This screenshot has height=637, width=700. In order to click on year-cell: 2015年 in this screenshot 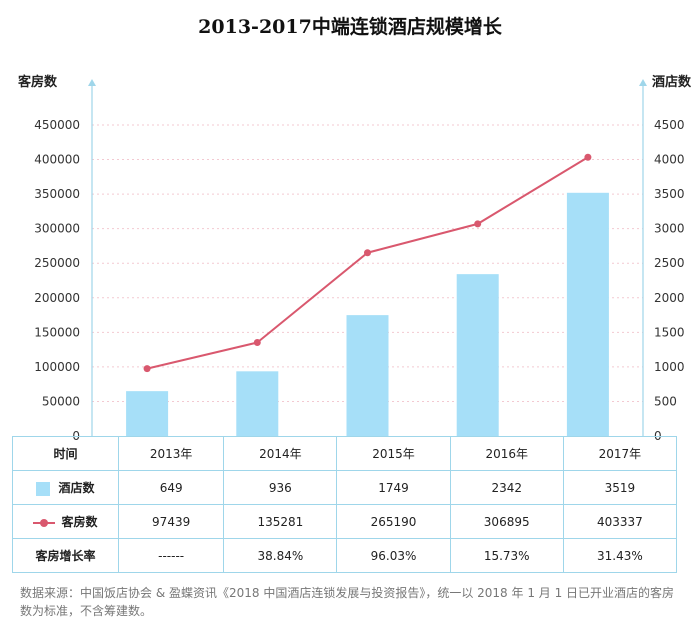, I will do `click(393, 453)`.